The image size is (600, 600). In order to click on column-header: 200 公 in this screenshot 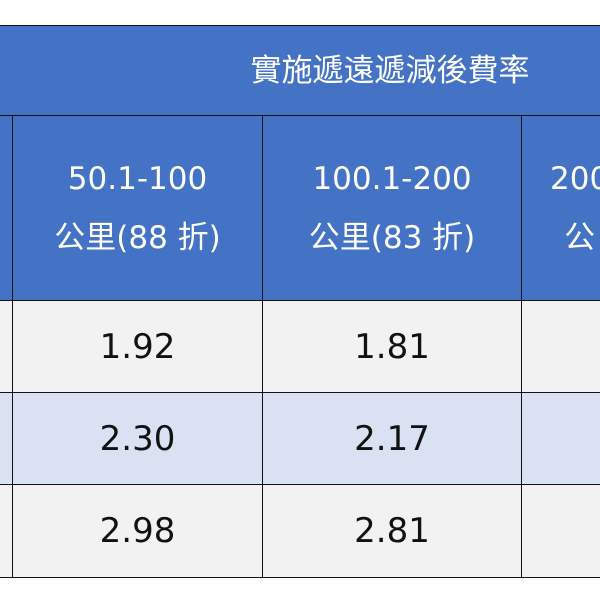, I will do `click(560, 208)`.